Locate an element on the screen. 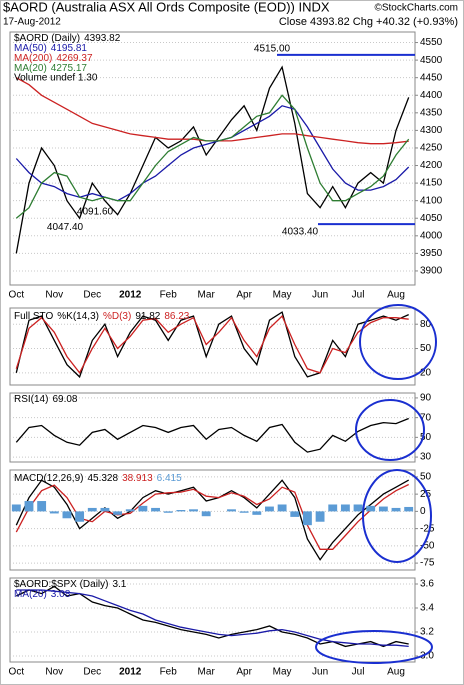 The image size is (464, 685). x-tick-label: Nov is located at coordinates (54, 672).